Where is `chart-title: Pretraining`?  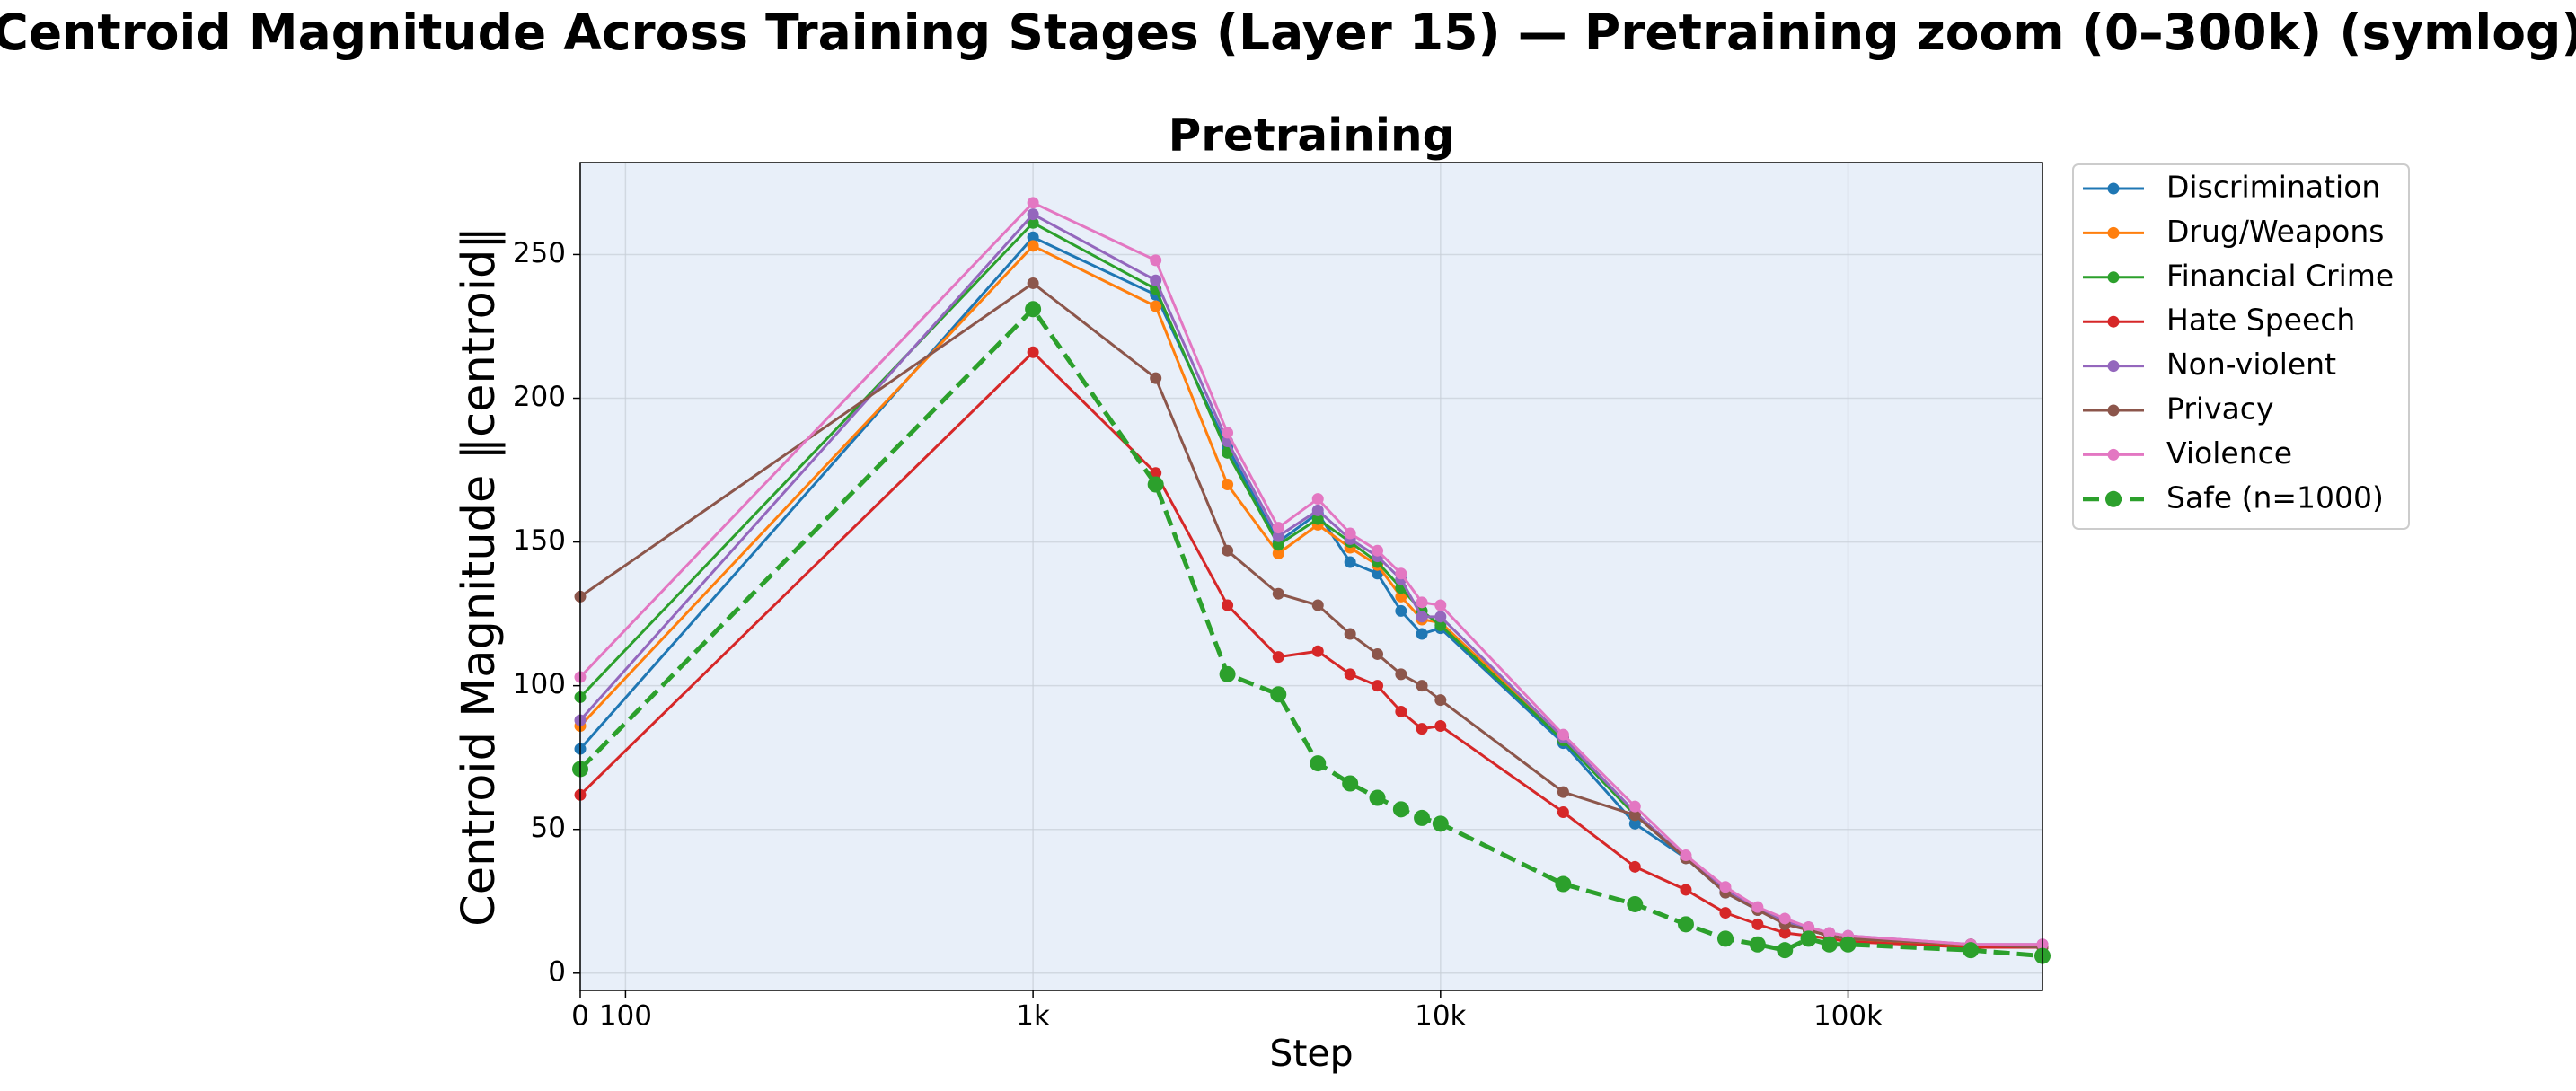
chart-title: Pretraining is located at coordinates (1312, 136).